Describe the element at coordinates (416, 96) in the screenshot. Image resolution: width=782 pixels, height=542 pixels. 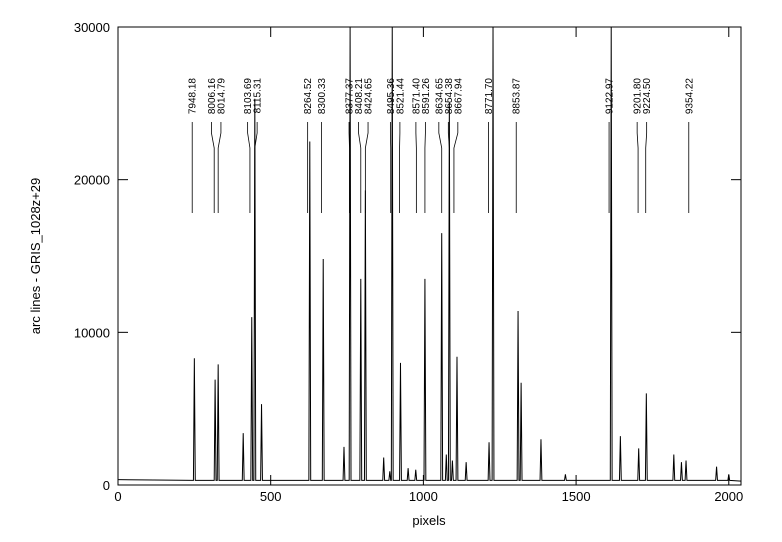
I see `line-label: 8571.40` at that location.